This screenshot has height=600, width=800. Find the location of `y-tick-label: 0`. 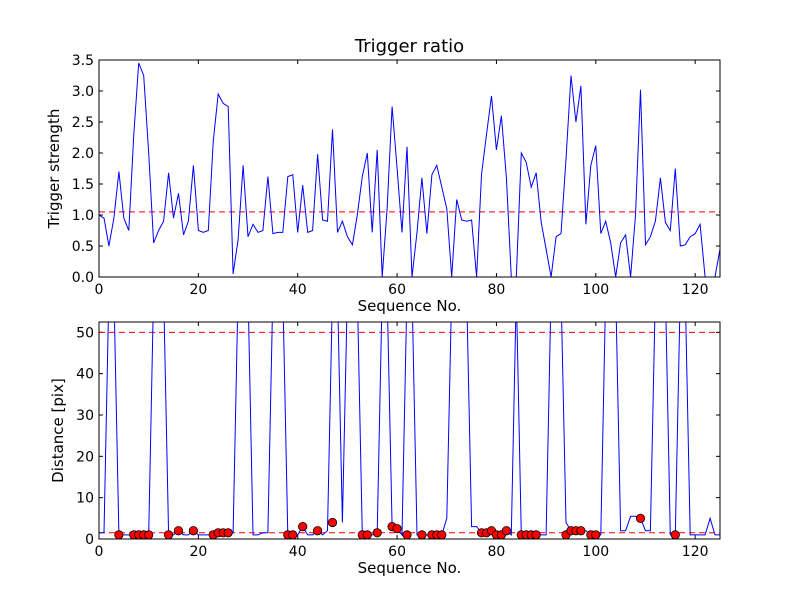

y-tick-label: 0 is located at coordinates (89, 540).